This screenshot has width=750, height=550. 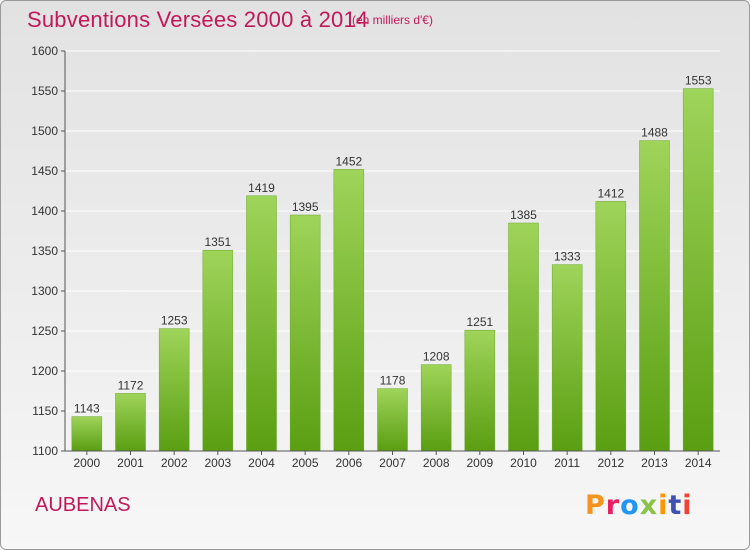 What do you see at coordinates (698, 270) in the screenshot?
I see `bar-2014` at bounding box center [698, 270].